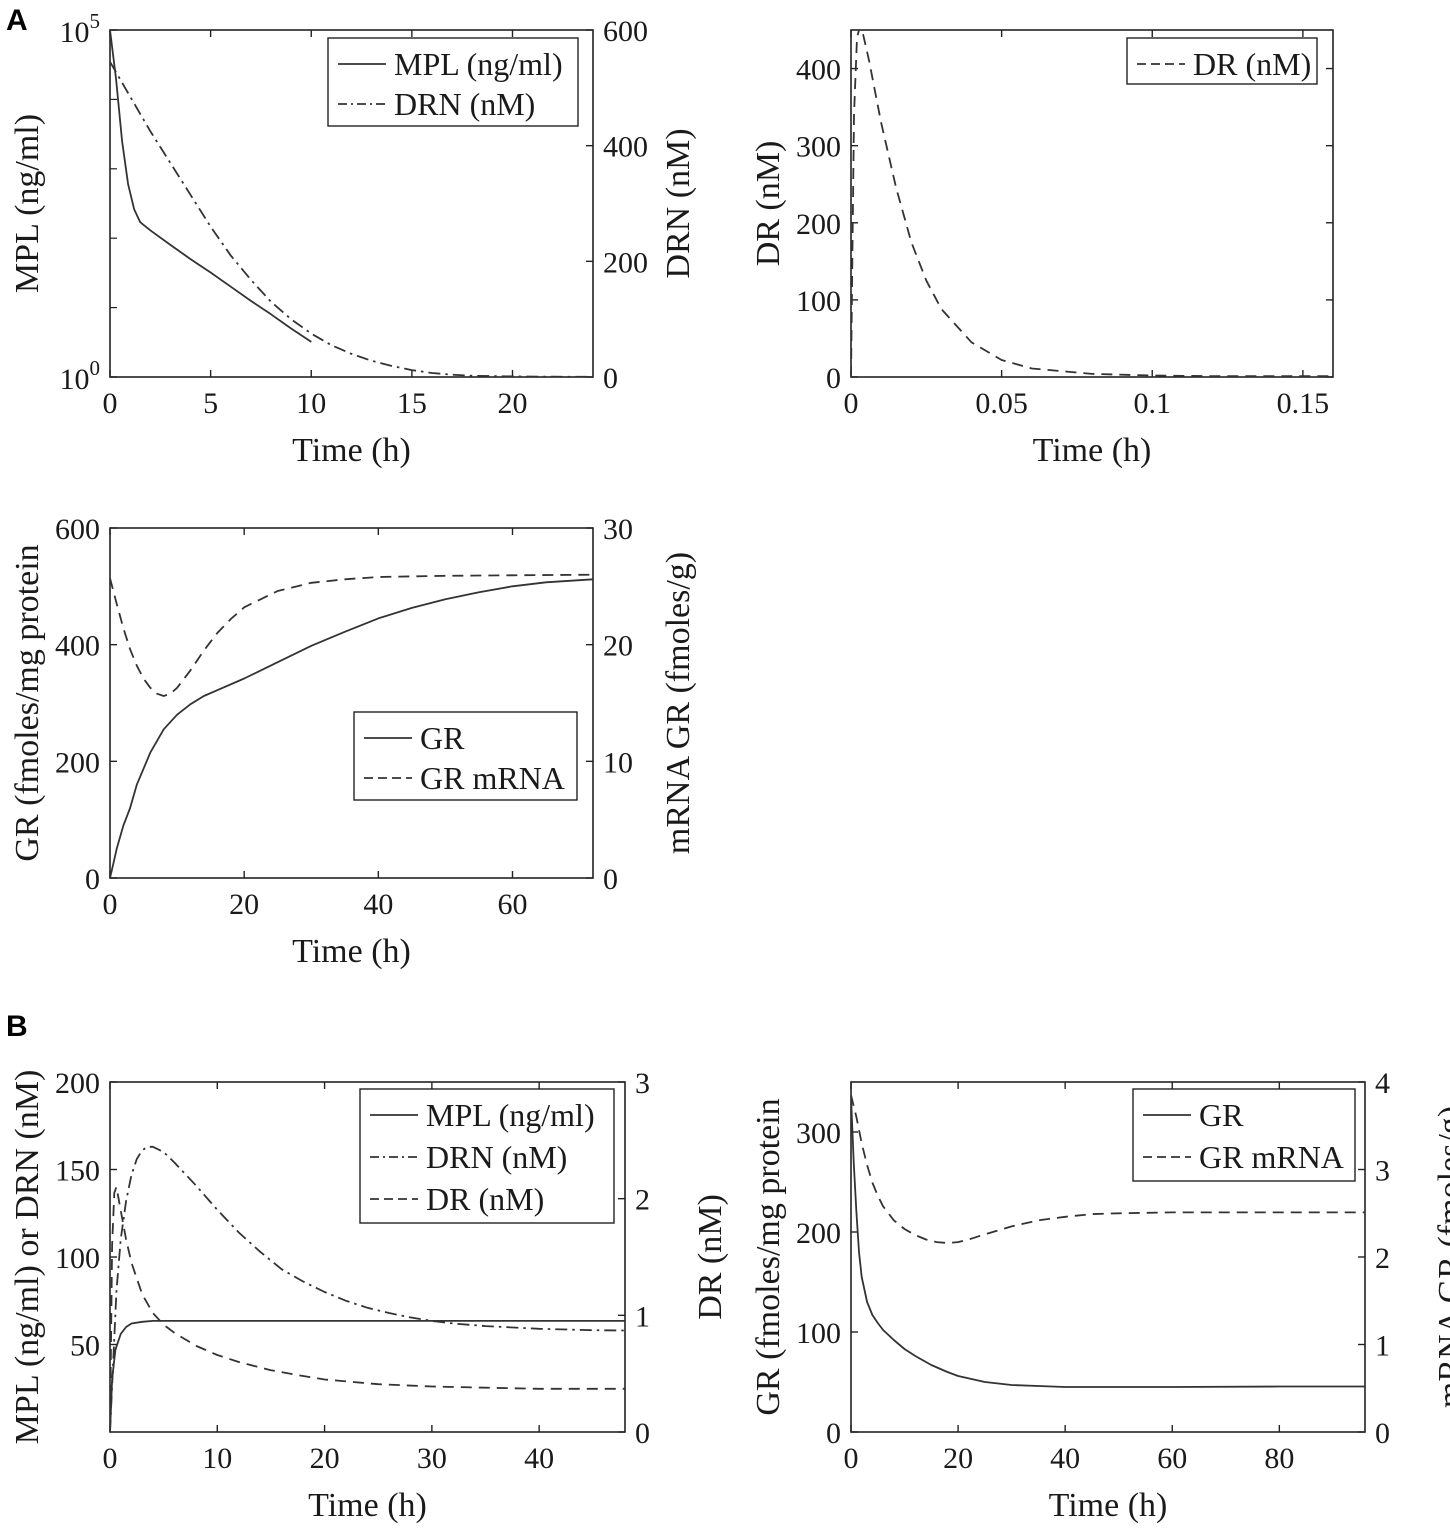 The height and width of the screenshot is (1536, 1450). Describe the element at coordinates (17, 1026) in the screenshot. I see `panel-label-b: B` at that location.